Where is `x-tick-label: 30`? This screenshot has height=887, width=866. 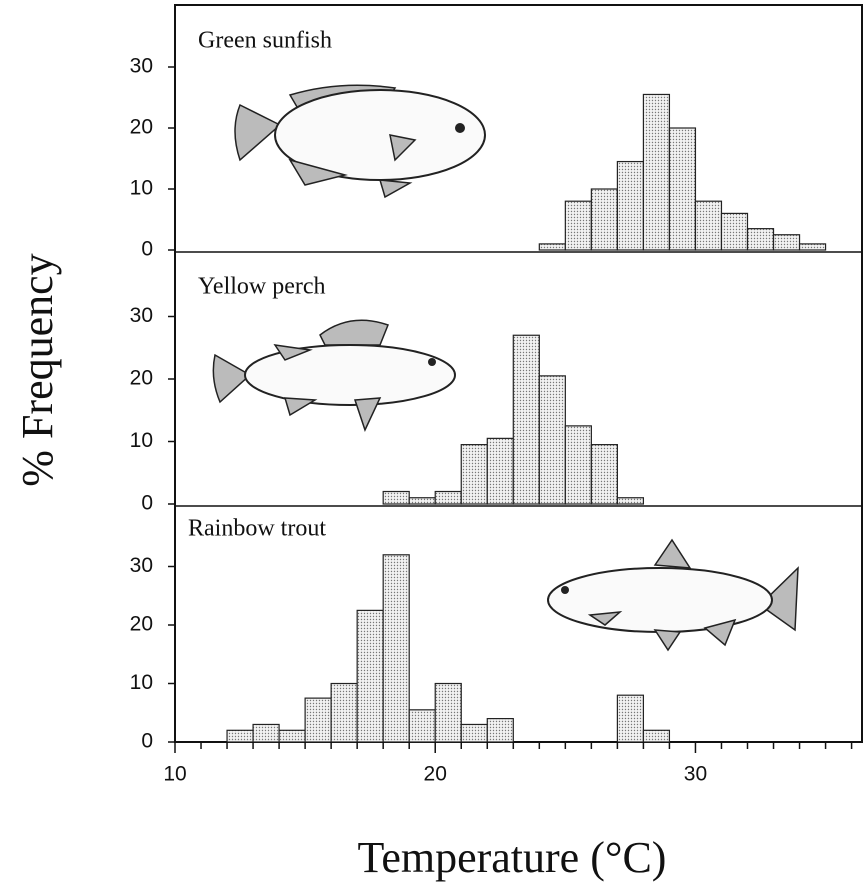
x-tick-label: 30 is located at coordinates (695, 774).